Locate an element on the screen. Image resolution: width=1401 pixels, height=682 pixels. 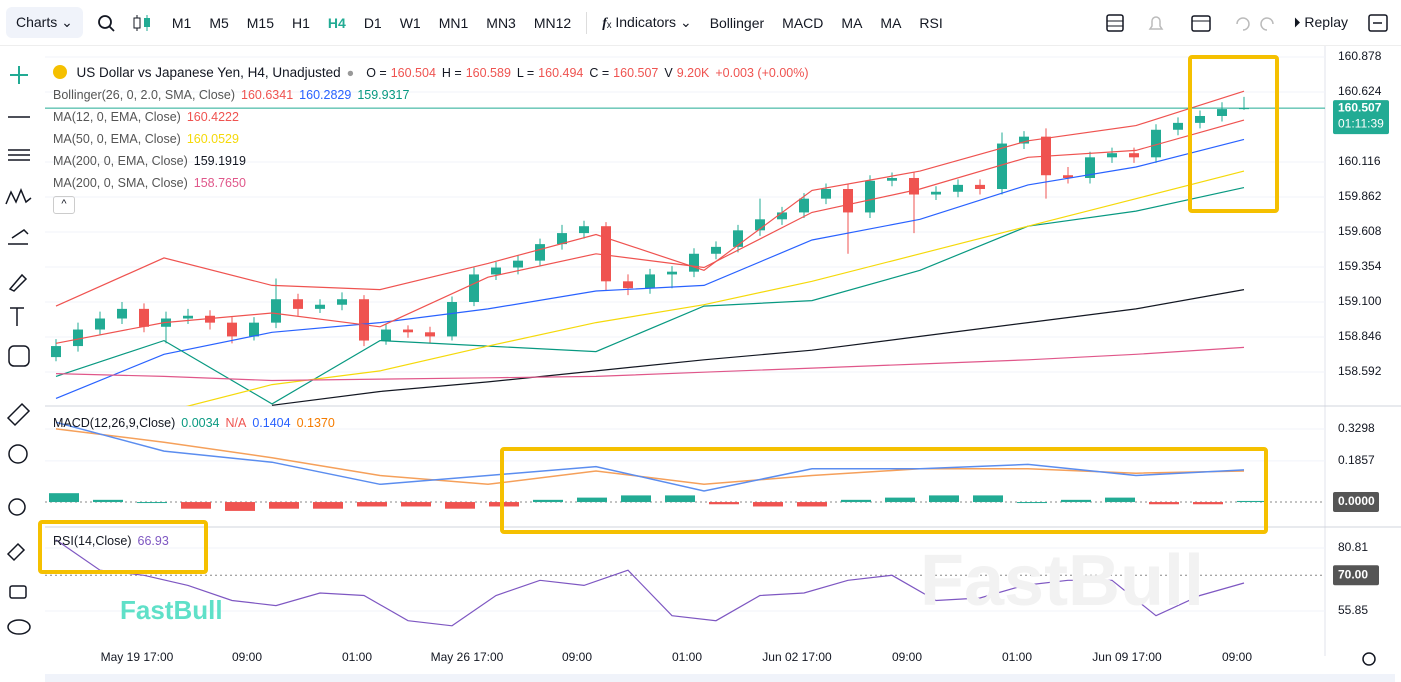
indicator-row: MA(200, 0, SMA, Close) 158.7650 is located at coordinates (434, 183).